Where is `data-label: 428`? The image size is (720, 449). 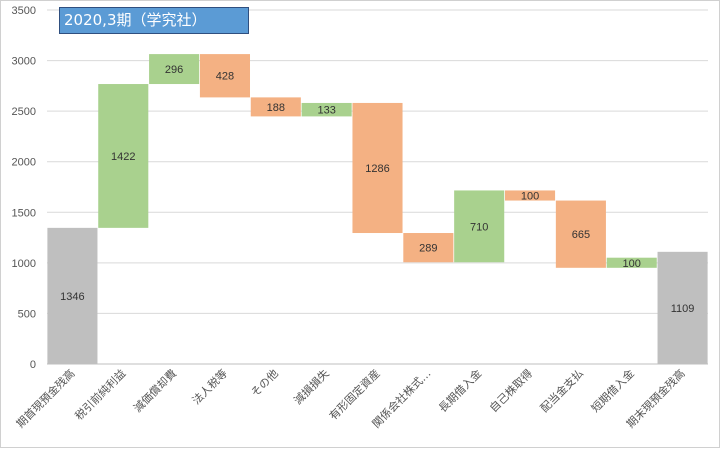
data-label: 428 is located at coordinates (225, 77).